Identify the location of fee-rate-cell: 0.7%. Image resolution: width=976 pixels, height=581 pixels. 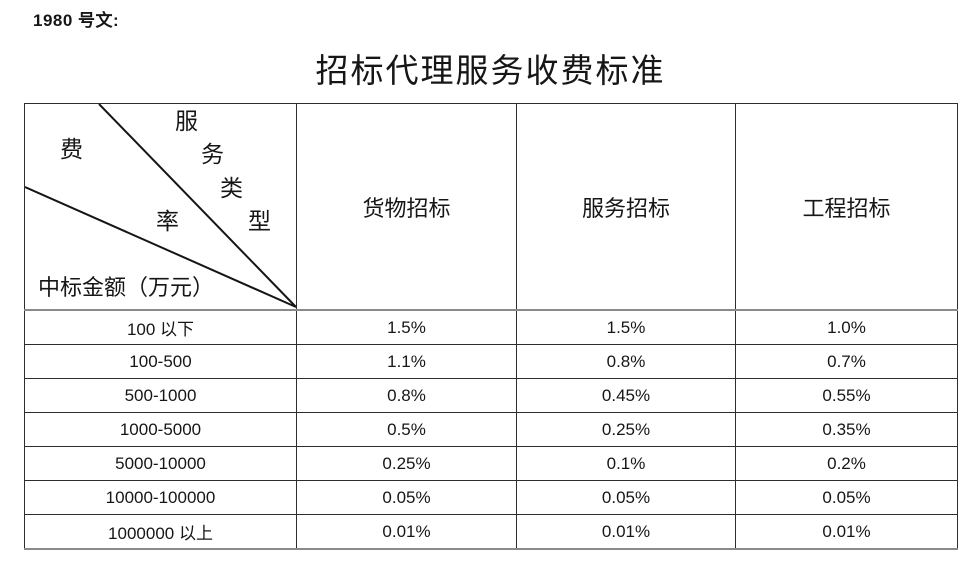
(846, 361).